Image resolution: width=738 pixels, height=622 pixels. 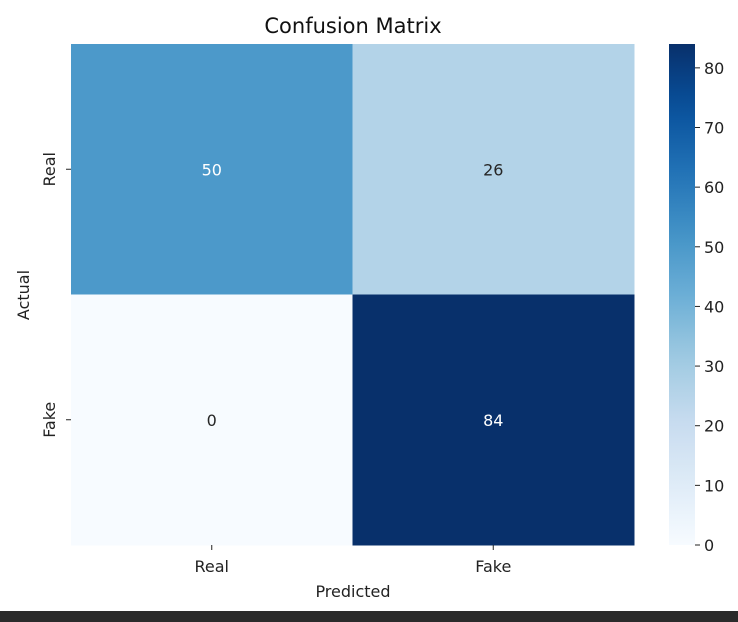 I want to click on colorbar-tick-label: 20, so click(x=714, y=426).